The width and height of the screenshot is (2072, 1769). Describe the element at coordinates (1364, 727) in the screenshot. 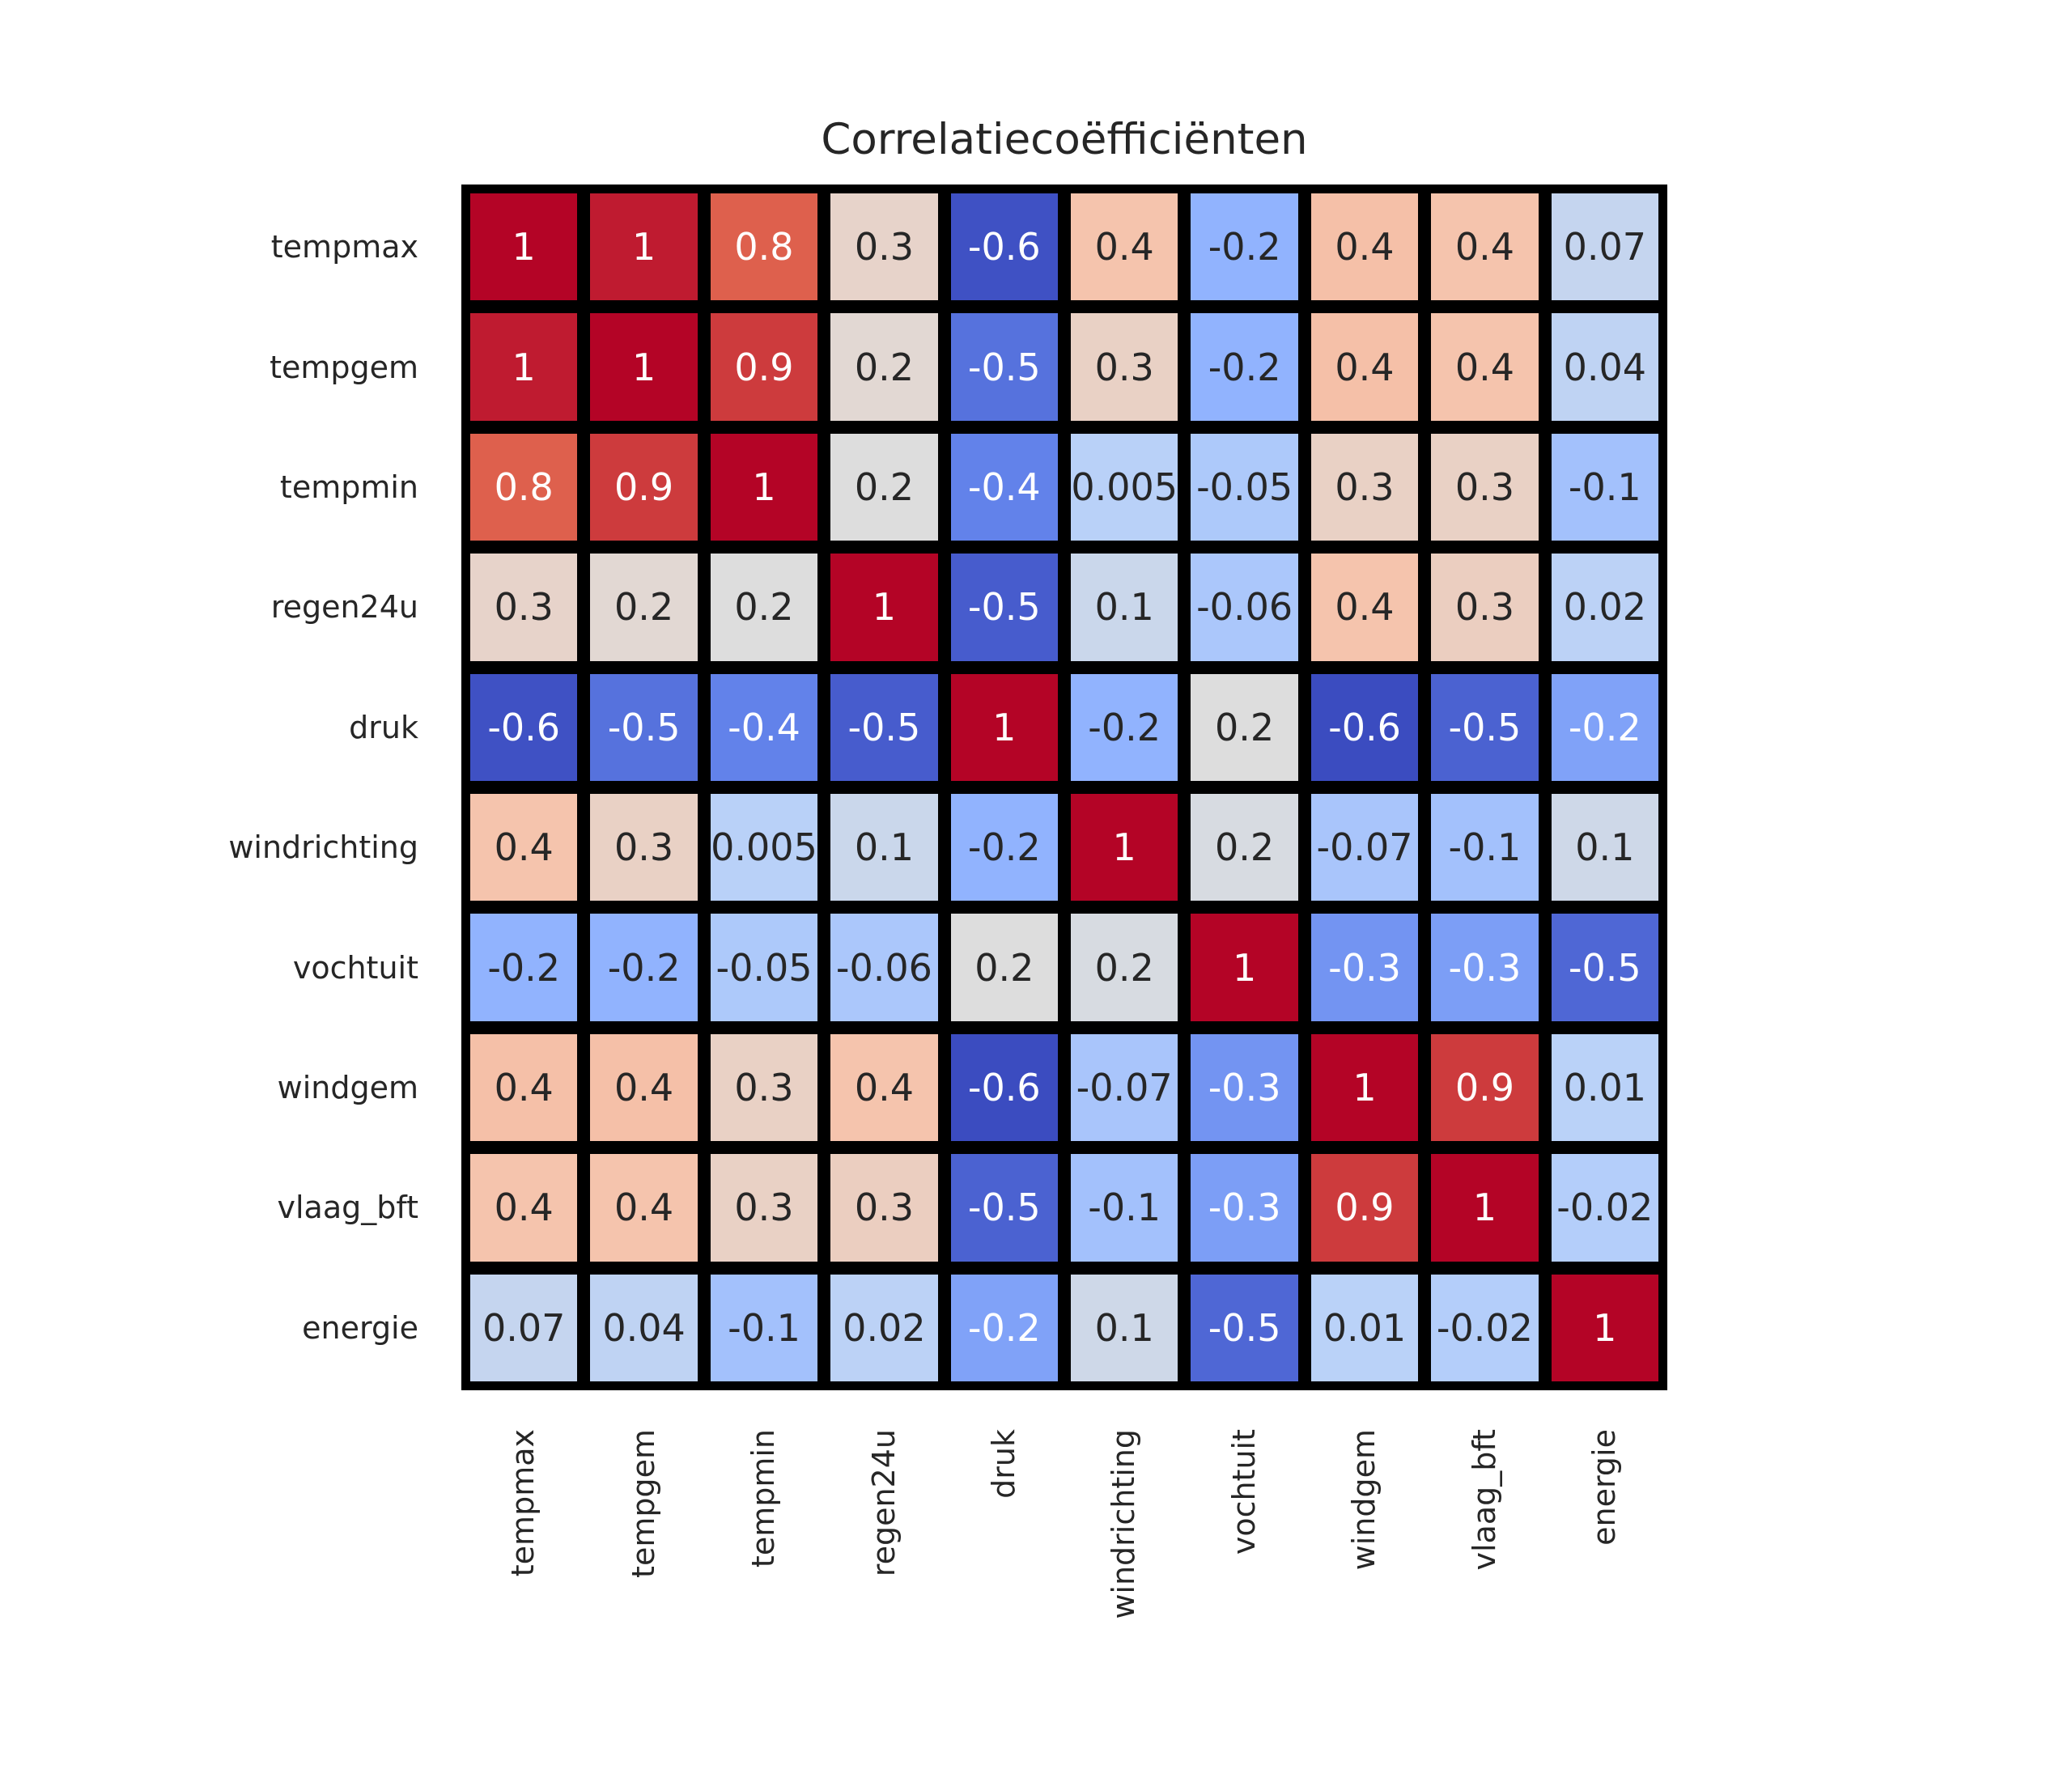

I see `cell-value: -0.6` at that location.